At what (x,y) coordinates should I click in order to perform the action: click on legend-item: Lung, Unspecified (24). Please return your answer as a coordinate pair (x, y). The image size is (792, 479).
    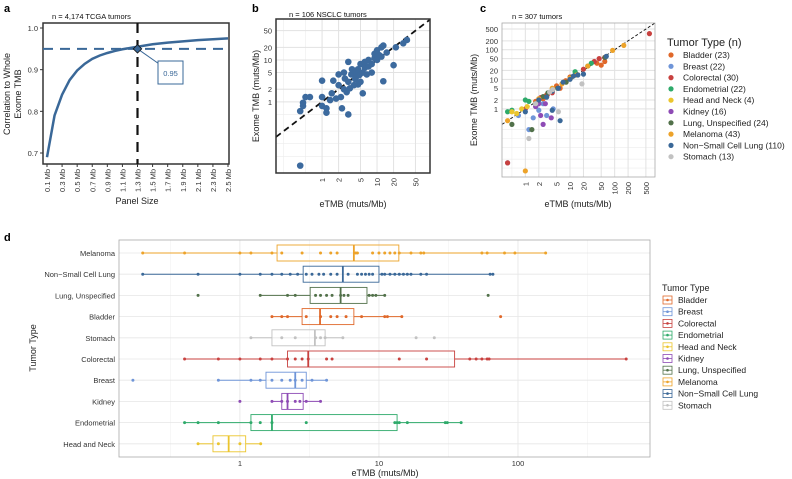
    Looking at the image, I should click on (726, 123).